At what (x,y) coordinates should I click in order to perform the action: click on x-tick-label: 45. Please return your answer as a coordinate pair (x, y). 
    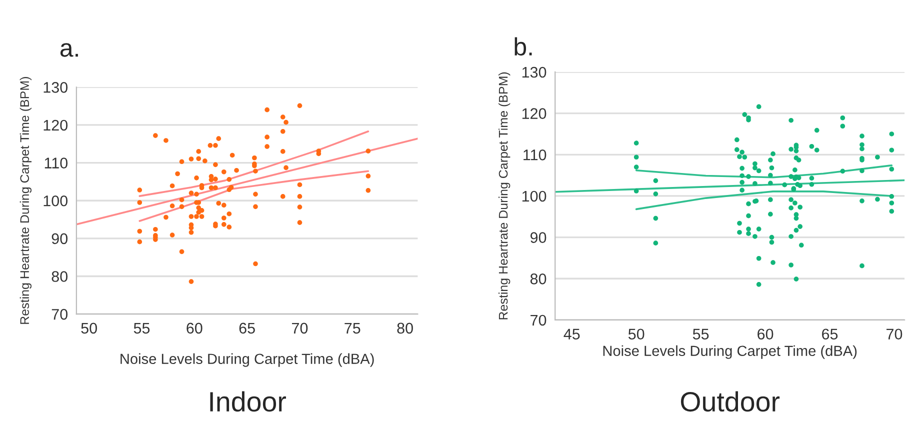
    Looking at the image, I should click on (572, 334).